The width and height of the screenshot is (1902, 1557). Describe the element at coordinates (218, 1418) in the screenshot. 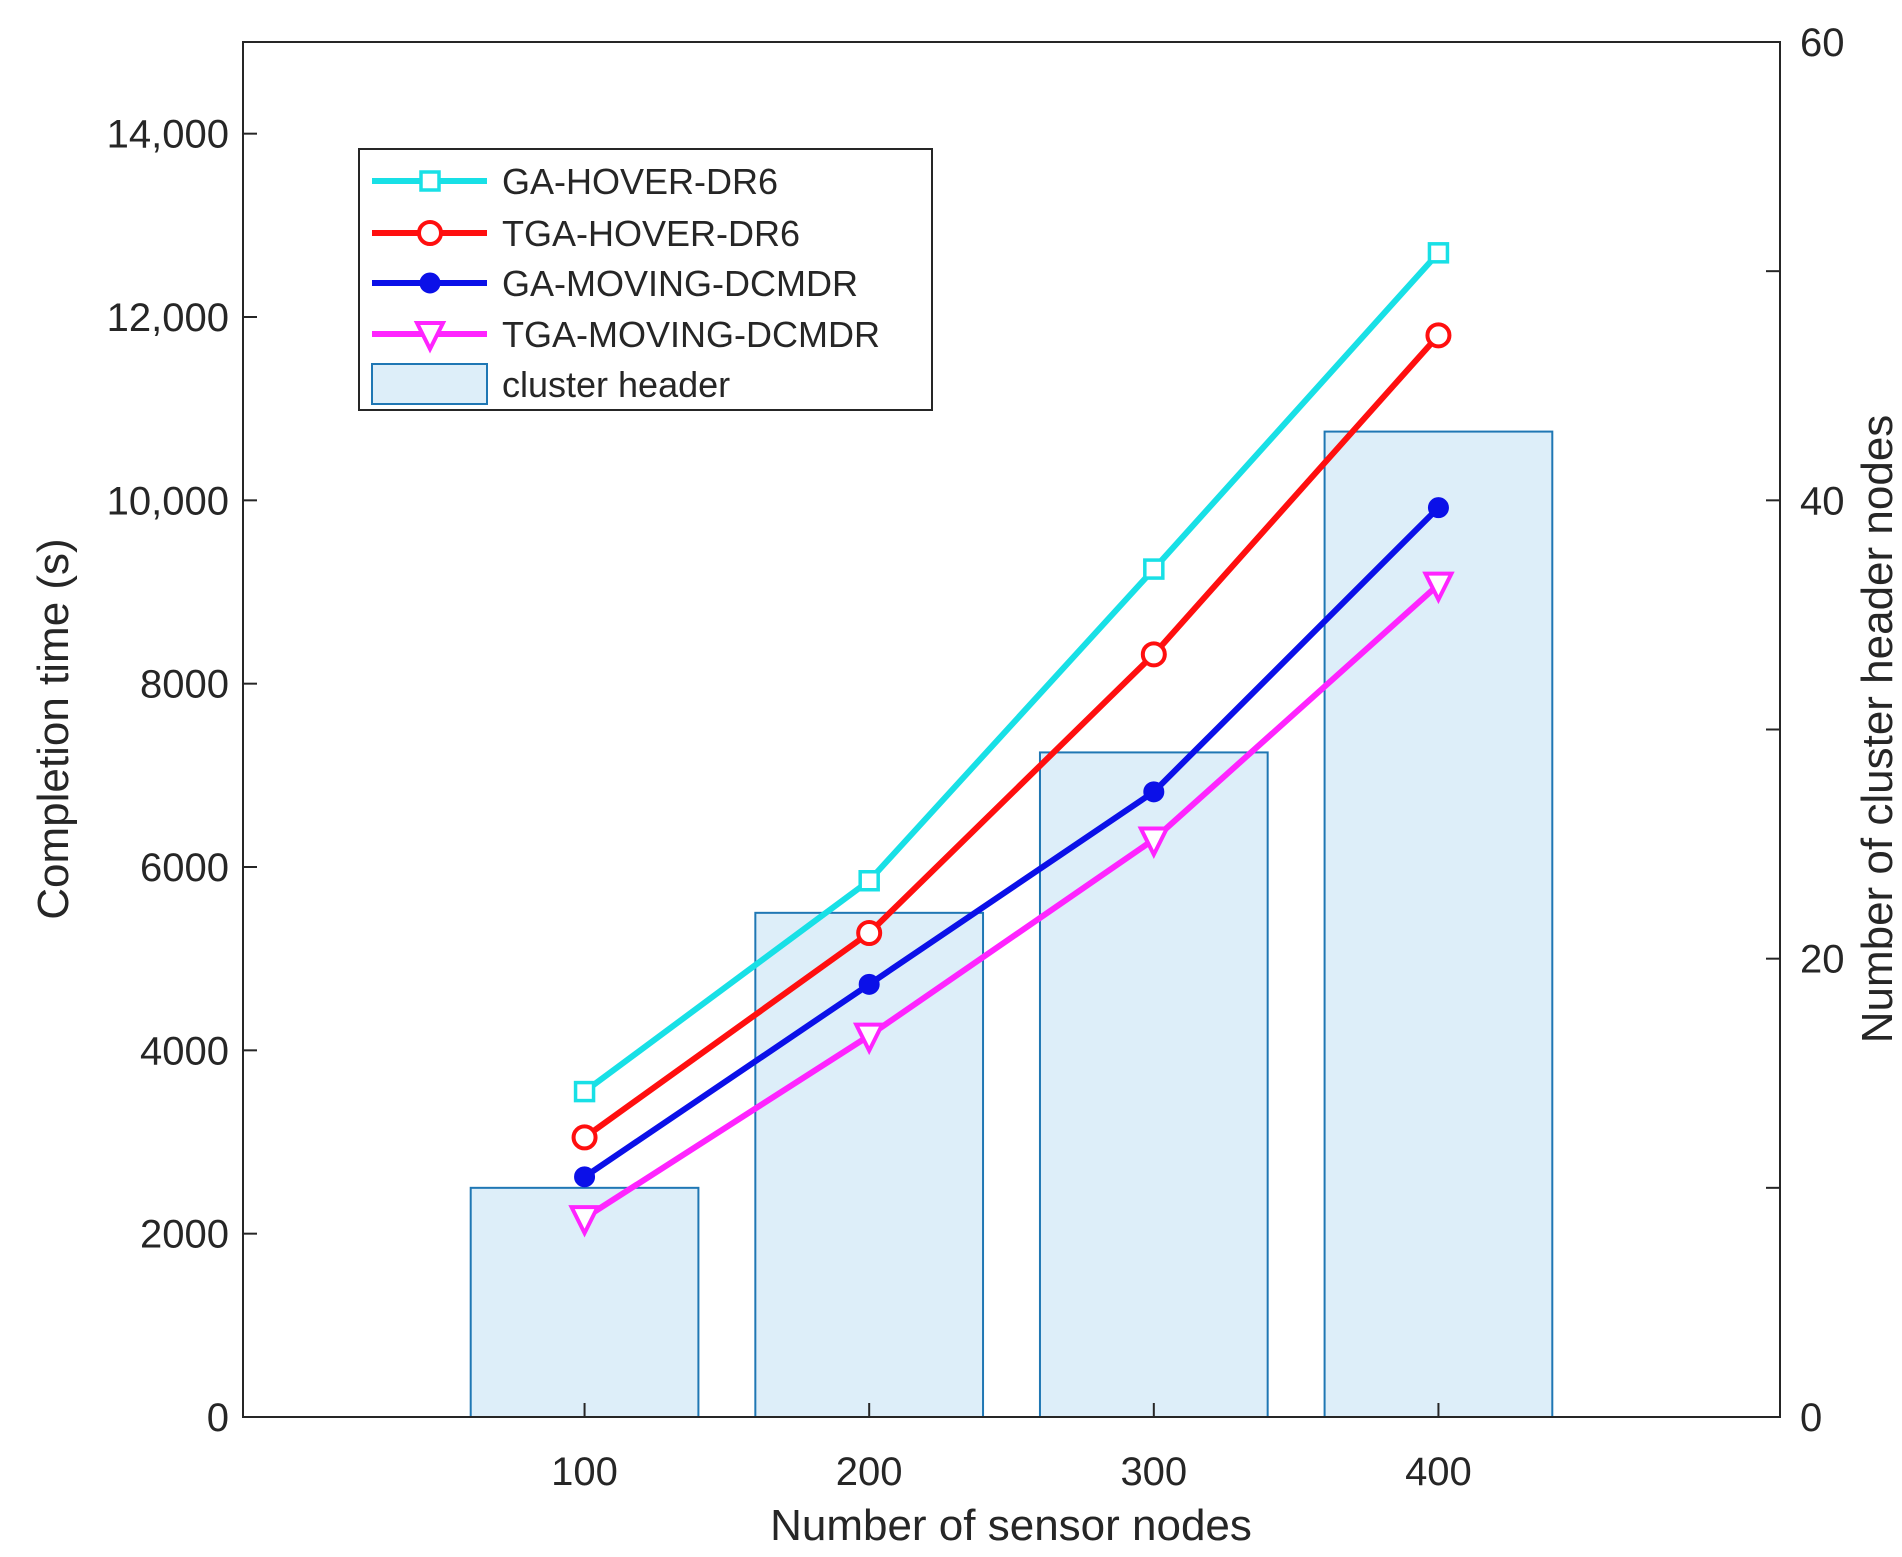

I see `y-tick-label: 0` at that location.